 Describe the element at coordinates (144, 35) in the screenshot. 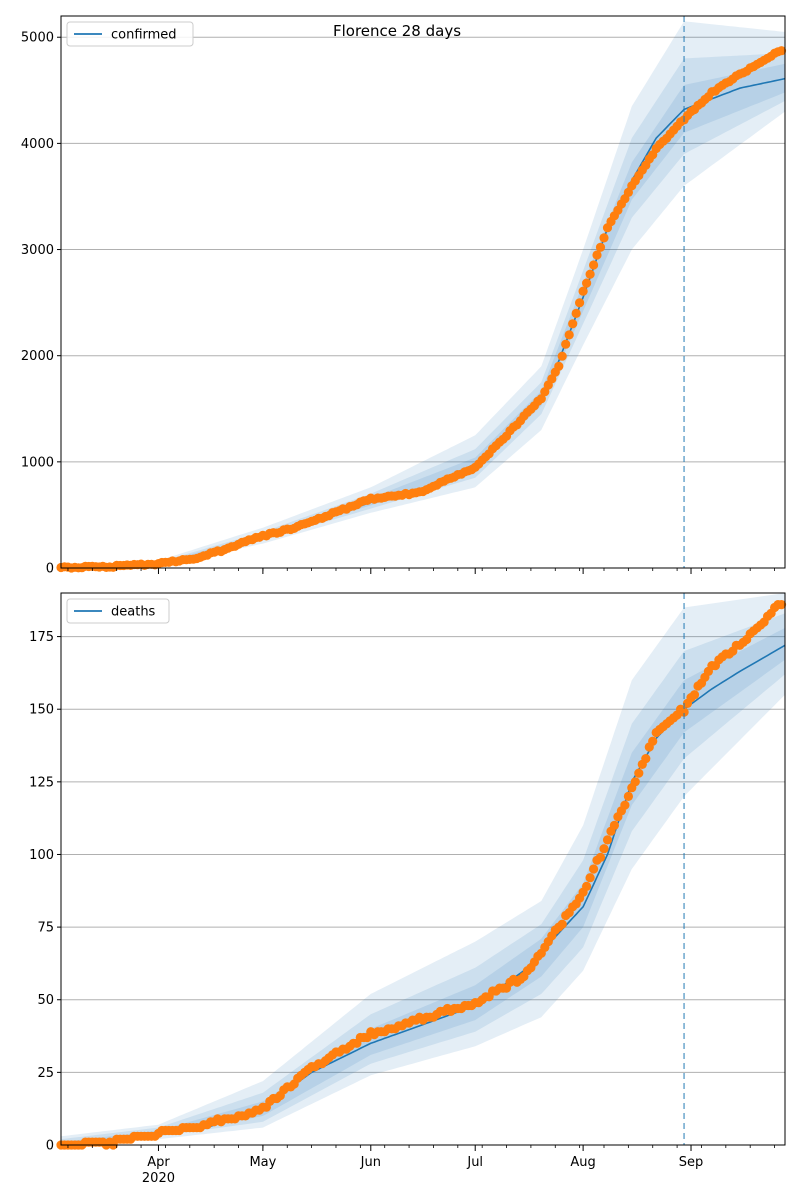

I see `legend-label: confirmed` at that location.